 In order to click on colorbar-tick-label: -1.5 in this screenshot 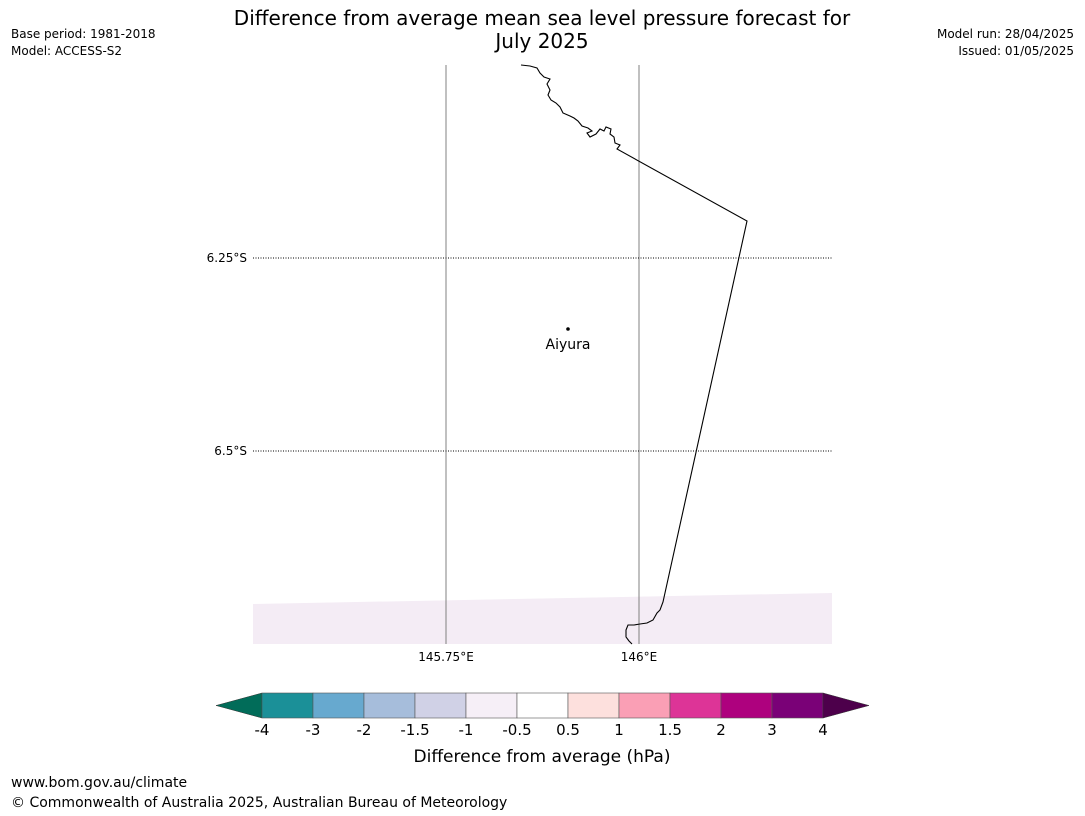, I will do `click(414, 730)`.